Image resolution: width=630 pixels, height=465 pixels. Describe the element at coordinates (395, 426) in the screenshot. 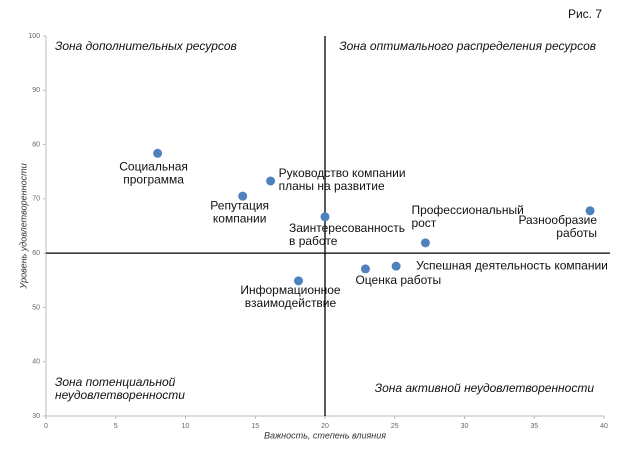

I see `x-tick-label: 25` at that location.